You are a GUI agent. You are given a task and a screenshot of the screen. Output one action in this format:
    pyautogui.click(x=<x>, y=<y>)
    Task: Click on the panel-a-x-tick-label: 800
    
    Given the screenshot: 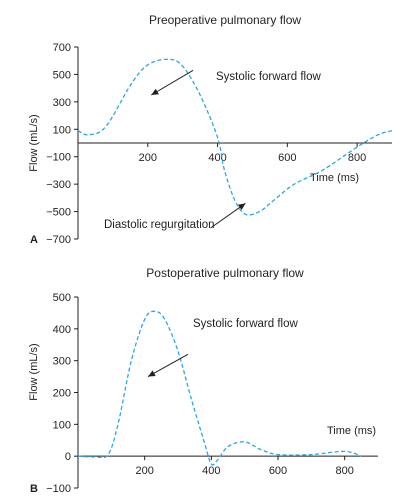 What is the action you would take?
    pyautogui.click(x=357, y=158)
    